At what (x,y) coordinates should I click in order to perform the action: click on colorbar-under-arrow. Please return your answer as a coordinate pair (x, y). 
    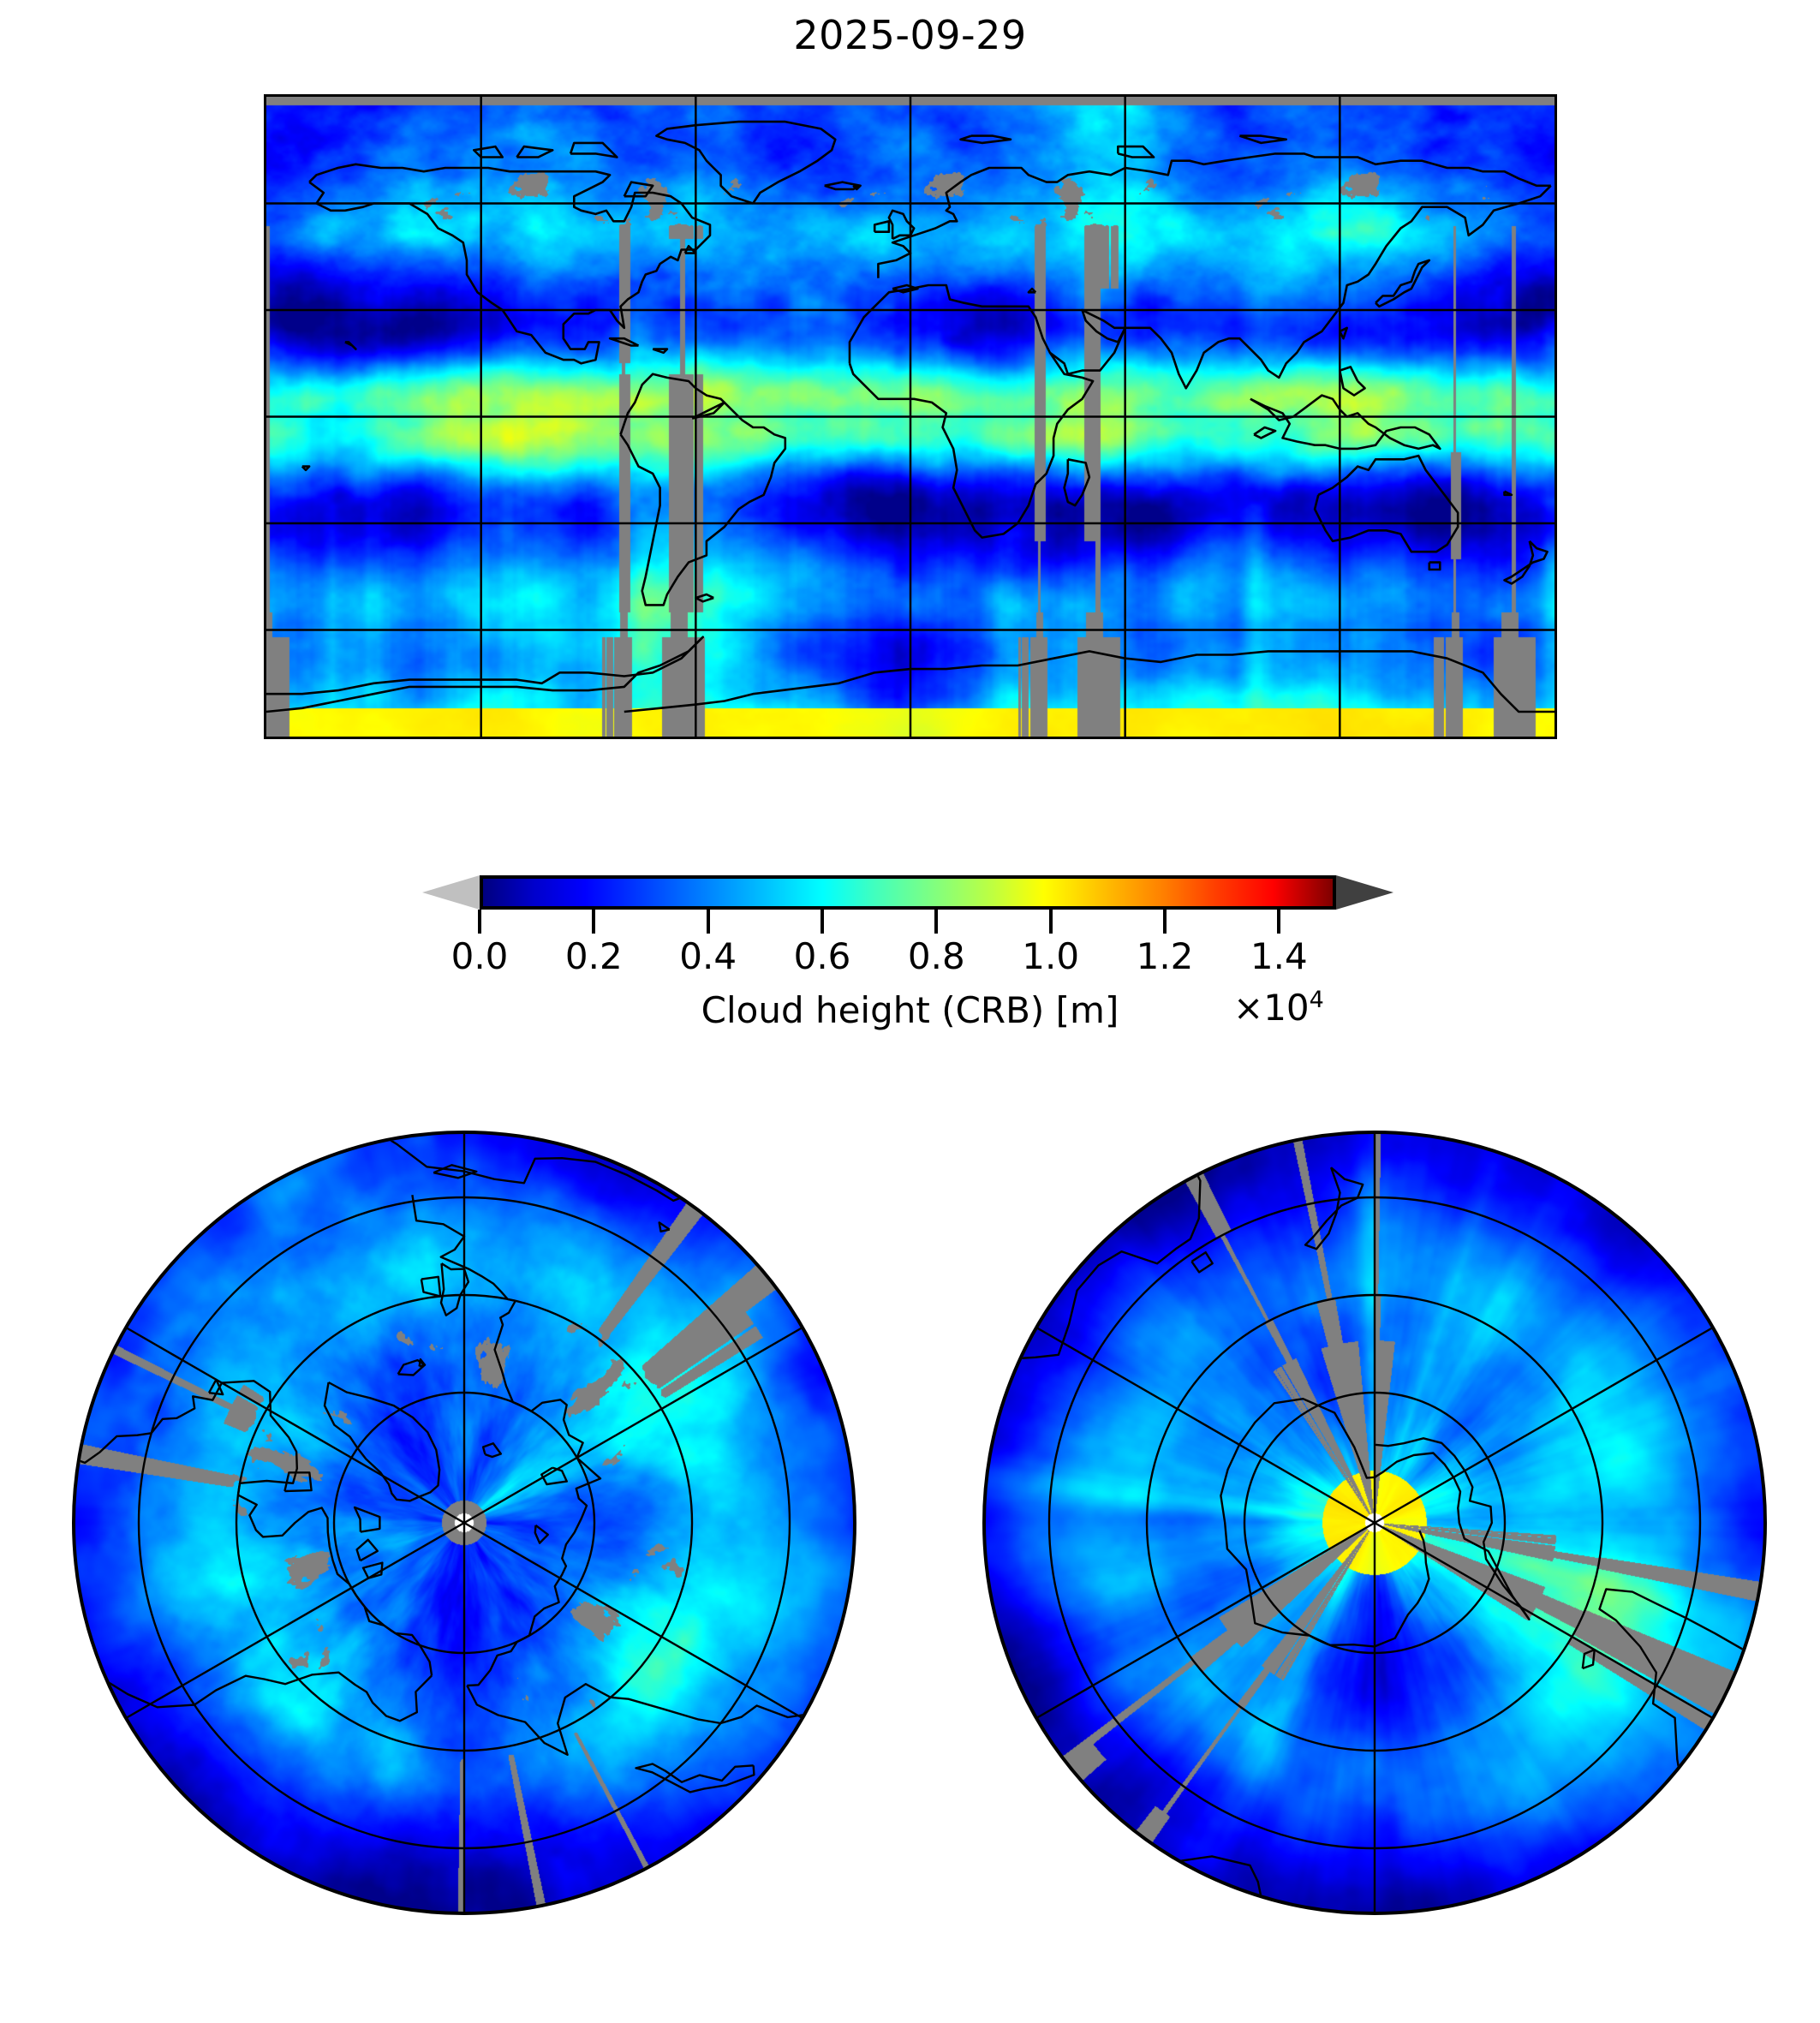
    Looking at the image, I should click on (451, 892).